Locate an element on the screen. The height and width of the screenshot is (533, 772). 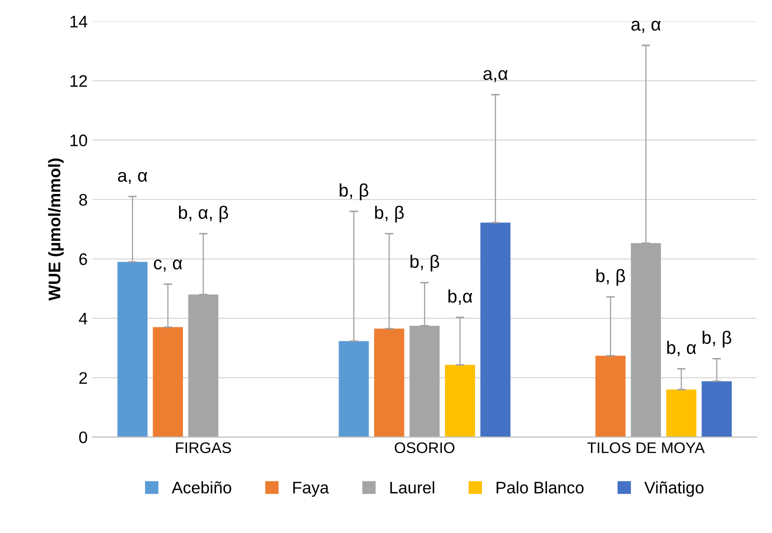
y-tick-label: 0 is located at coordinates (83, 437).